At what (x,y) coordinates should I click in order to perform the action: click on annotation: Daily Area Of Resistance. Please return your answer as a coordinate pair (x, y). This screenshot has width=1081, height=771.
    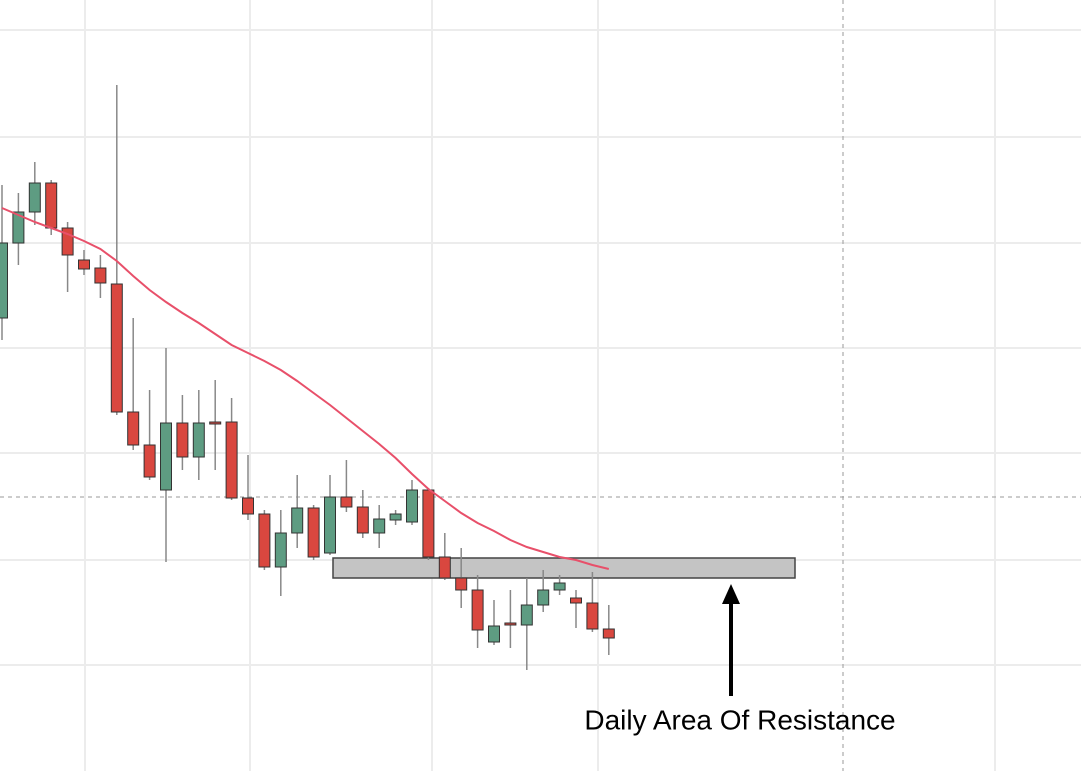
    Looking at the image, I should click on (739, 719).